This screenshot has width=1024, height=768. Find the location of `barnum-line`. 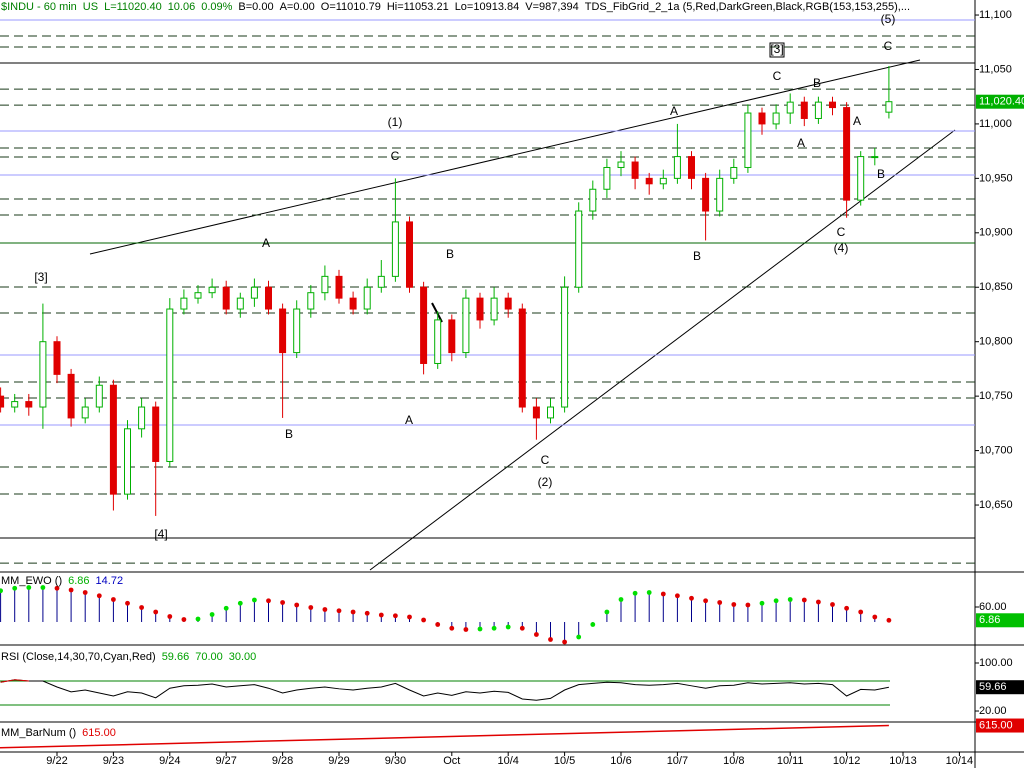

barnum-line is located at coordinates (444, 736).